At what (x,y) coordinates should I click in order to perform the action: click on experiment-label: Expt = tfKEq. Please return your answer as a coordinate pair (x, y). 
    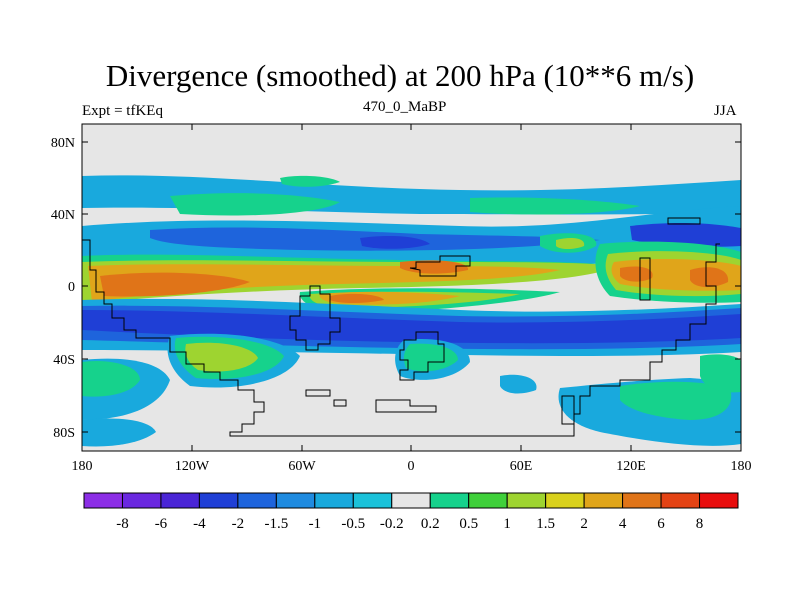
    Looking at the image, I should click on (122, 111).